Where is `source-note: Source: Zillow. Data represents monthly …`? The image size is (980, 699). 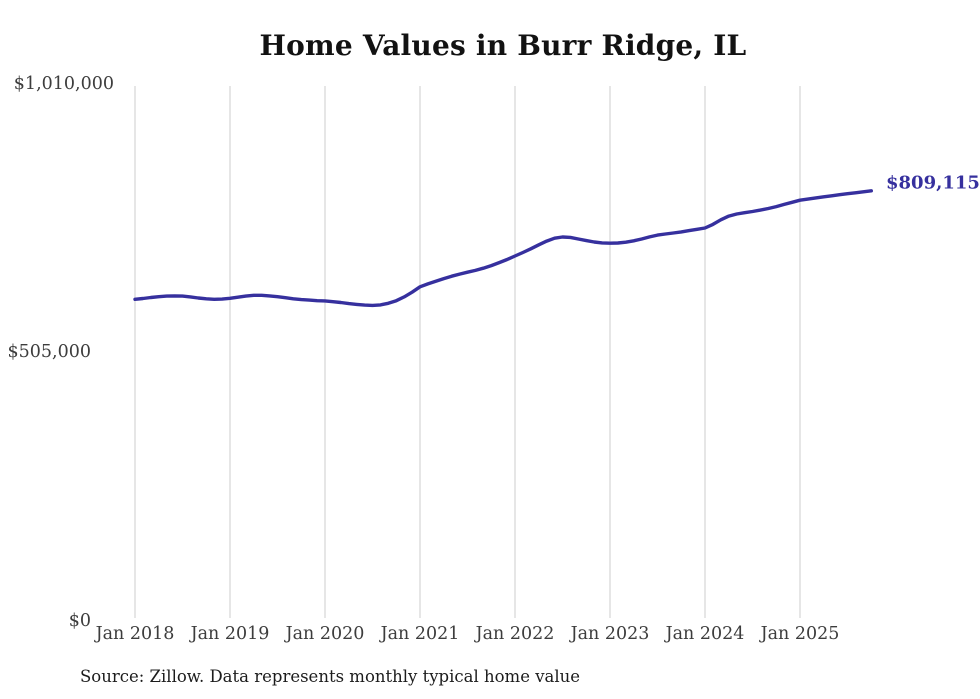
source-note: Source: Zillow. Data represents monthly … is located at coordinates (330, 676).